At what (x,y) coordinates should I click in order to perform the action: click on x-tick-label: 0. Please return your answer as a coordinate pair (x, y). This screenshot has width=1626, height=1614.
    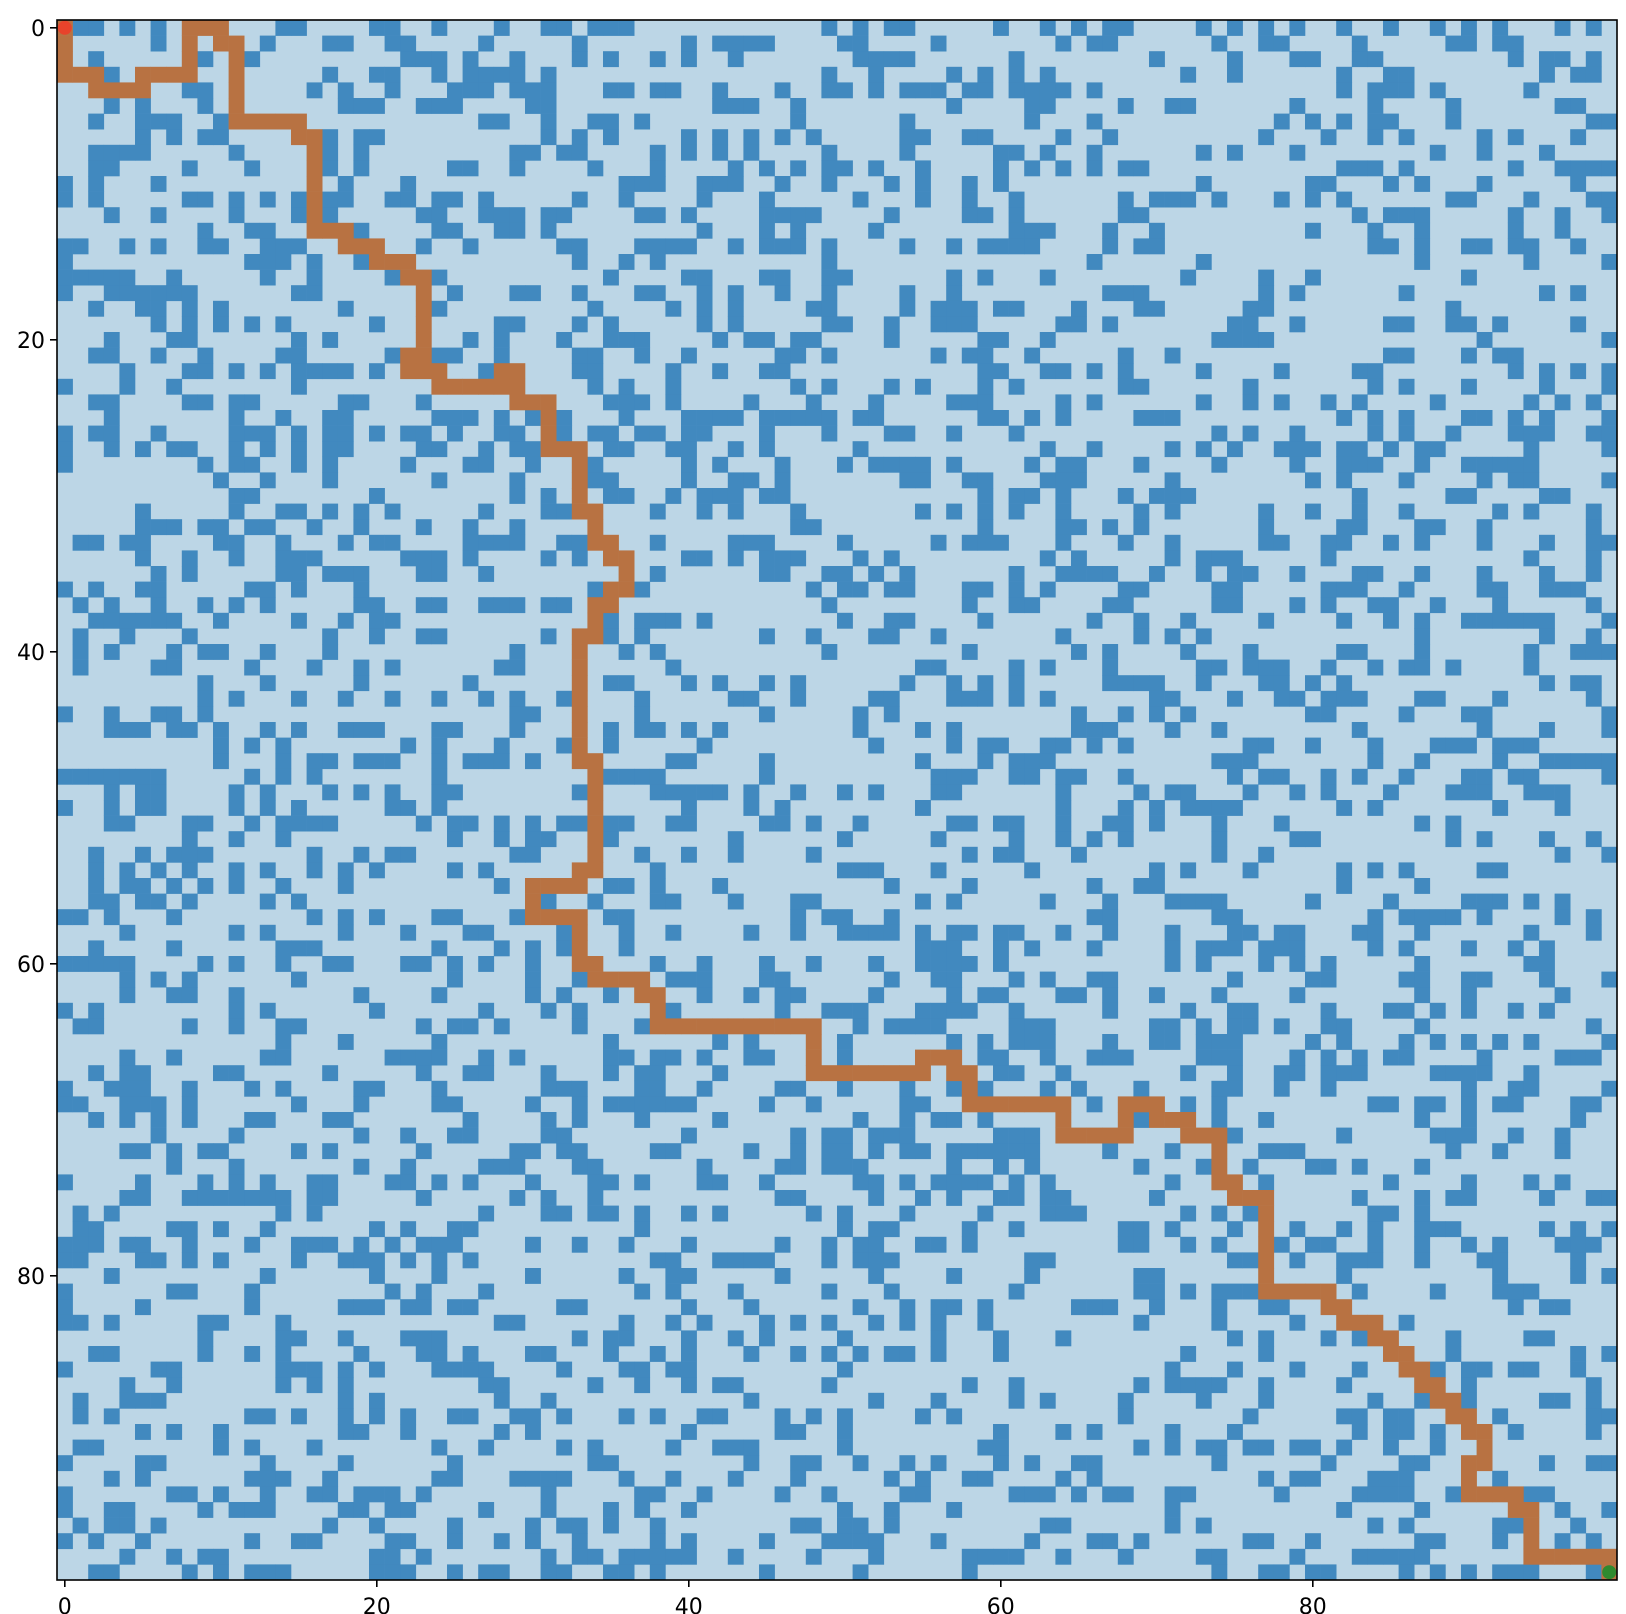
    Looking at the image, I should click on (65, 1604).